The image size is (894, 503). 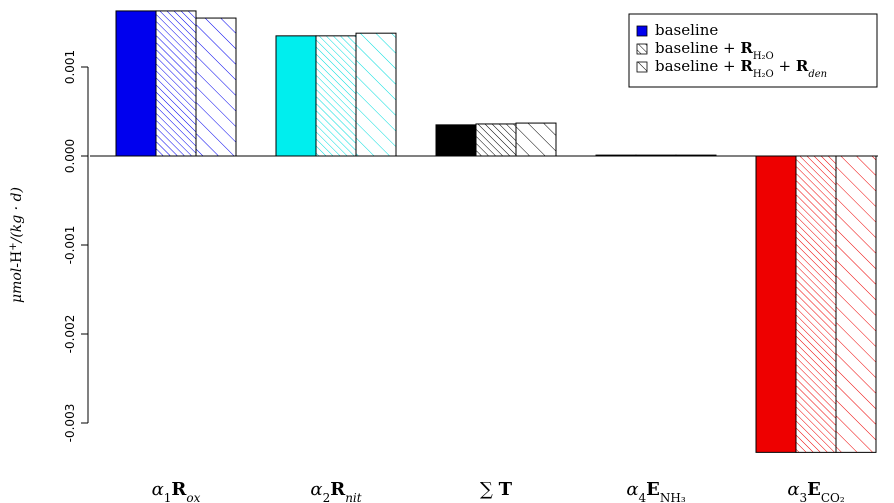 What do you see at coordinates (13, 246) in the screenshot?
I see `y-axis-label-sup: +` at bounding box center [13, 246].